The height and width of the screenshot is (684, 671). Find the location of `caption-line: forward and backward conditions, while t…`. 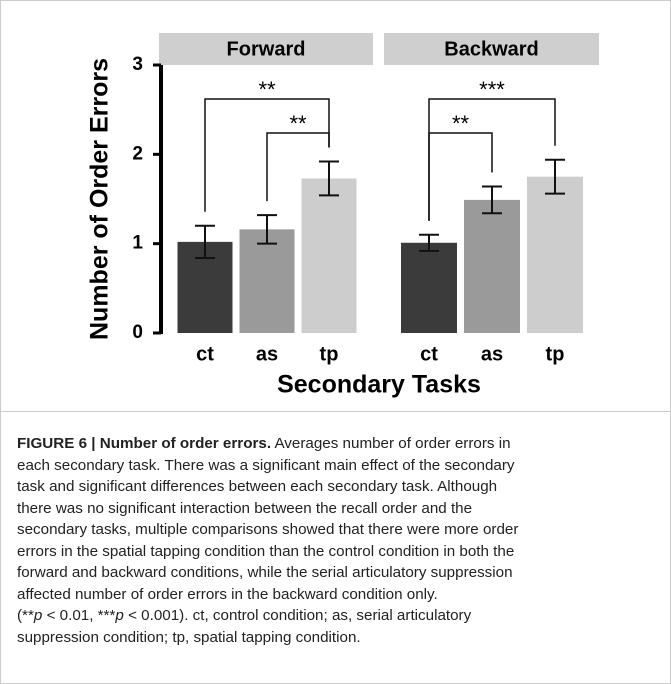

caption-line: forward and backward conditions, while t… is located at coordinates (340, 573).